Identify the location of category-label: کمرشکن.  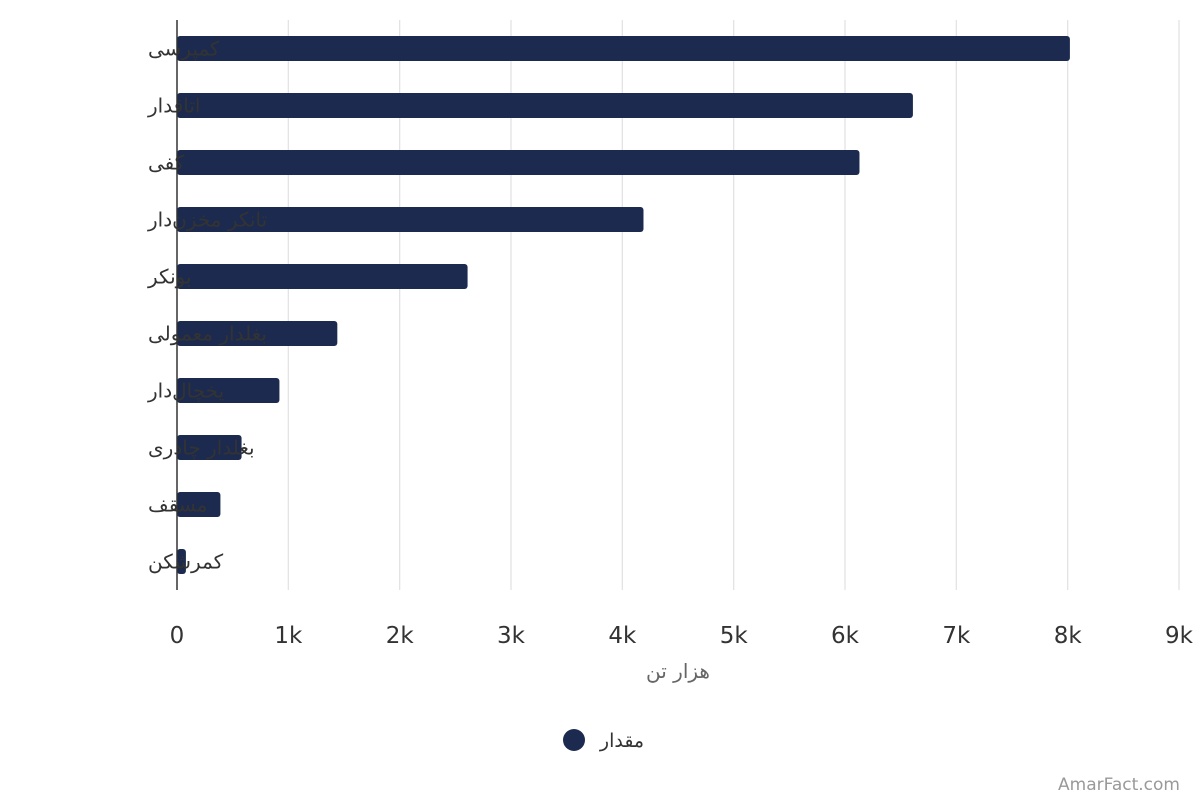
(186, 562).